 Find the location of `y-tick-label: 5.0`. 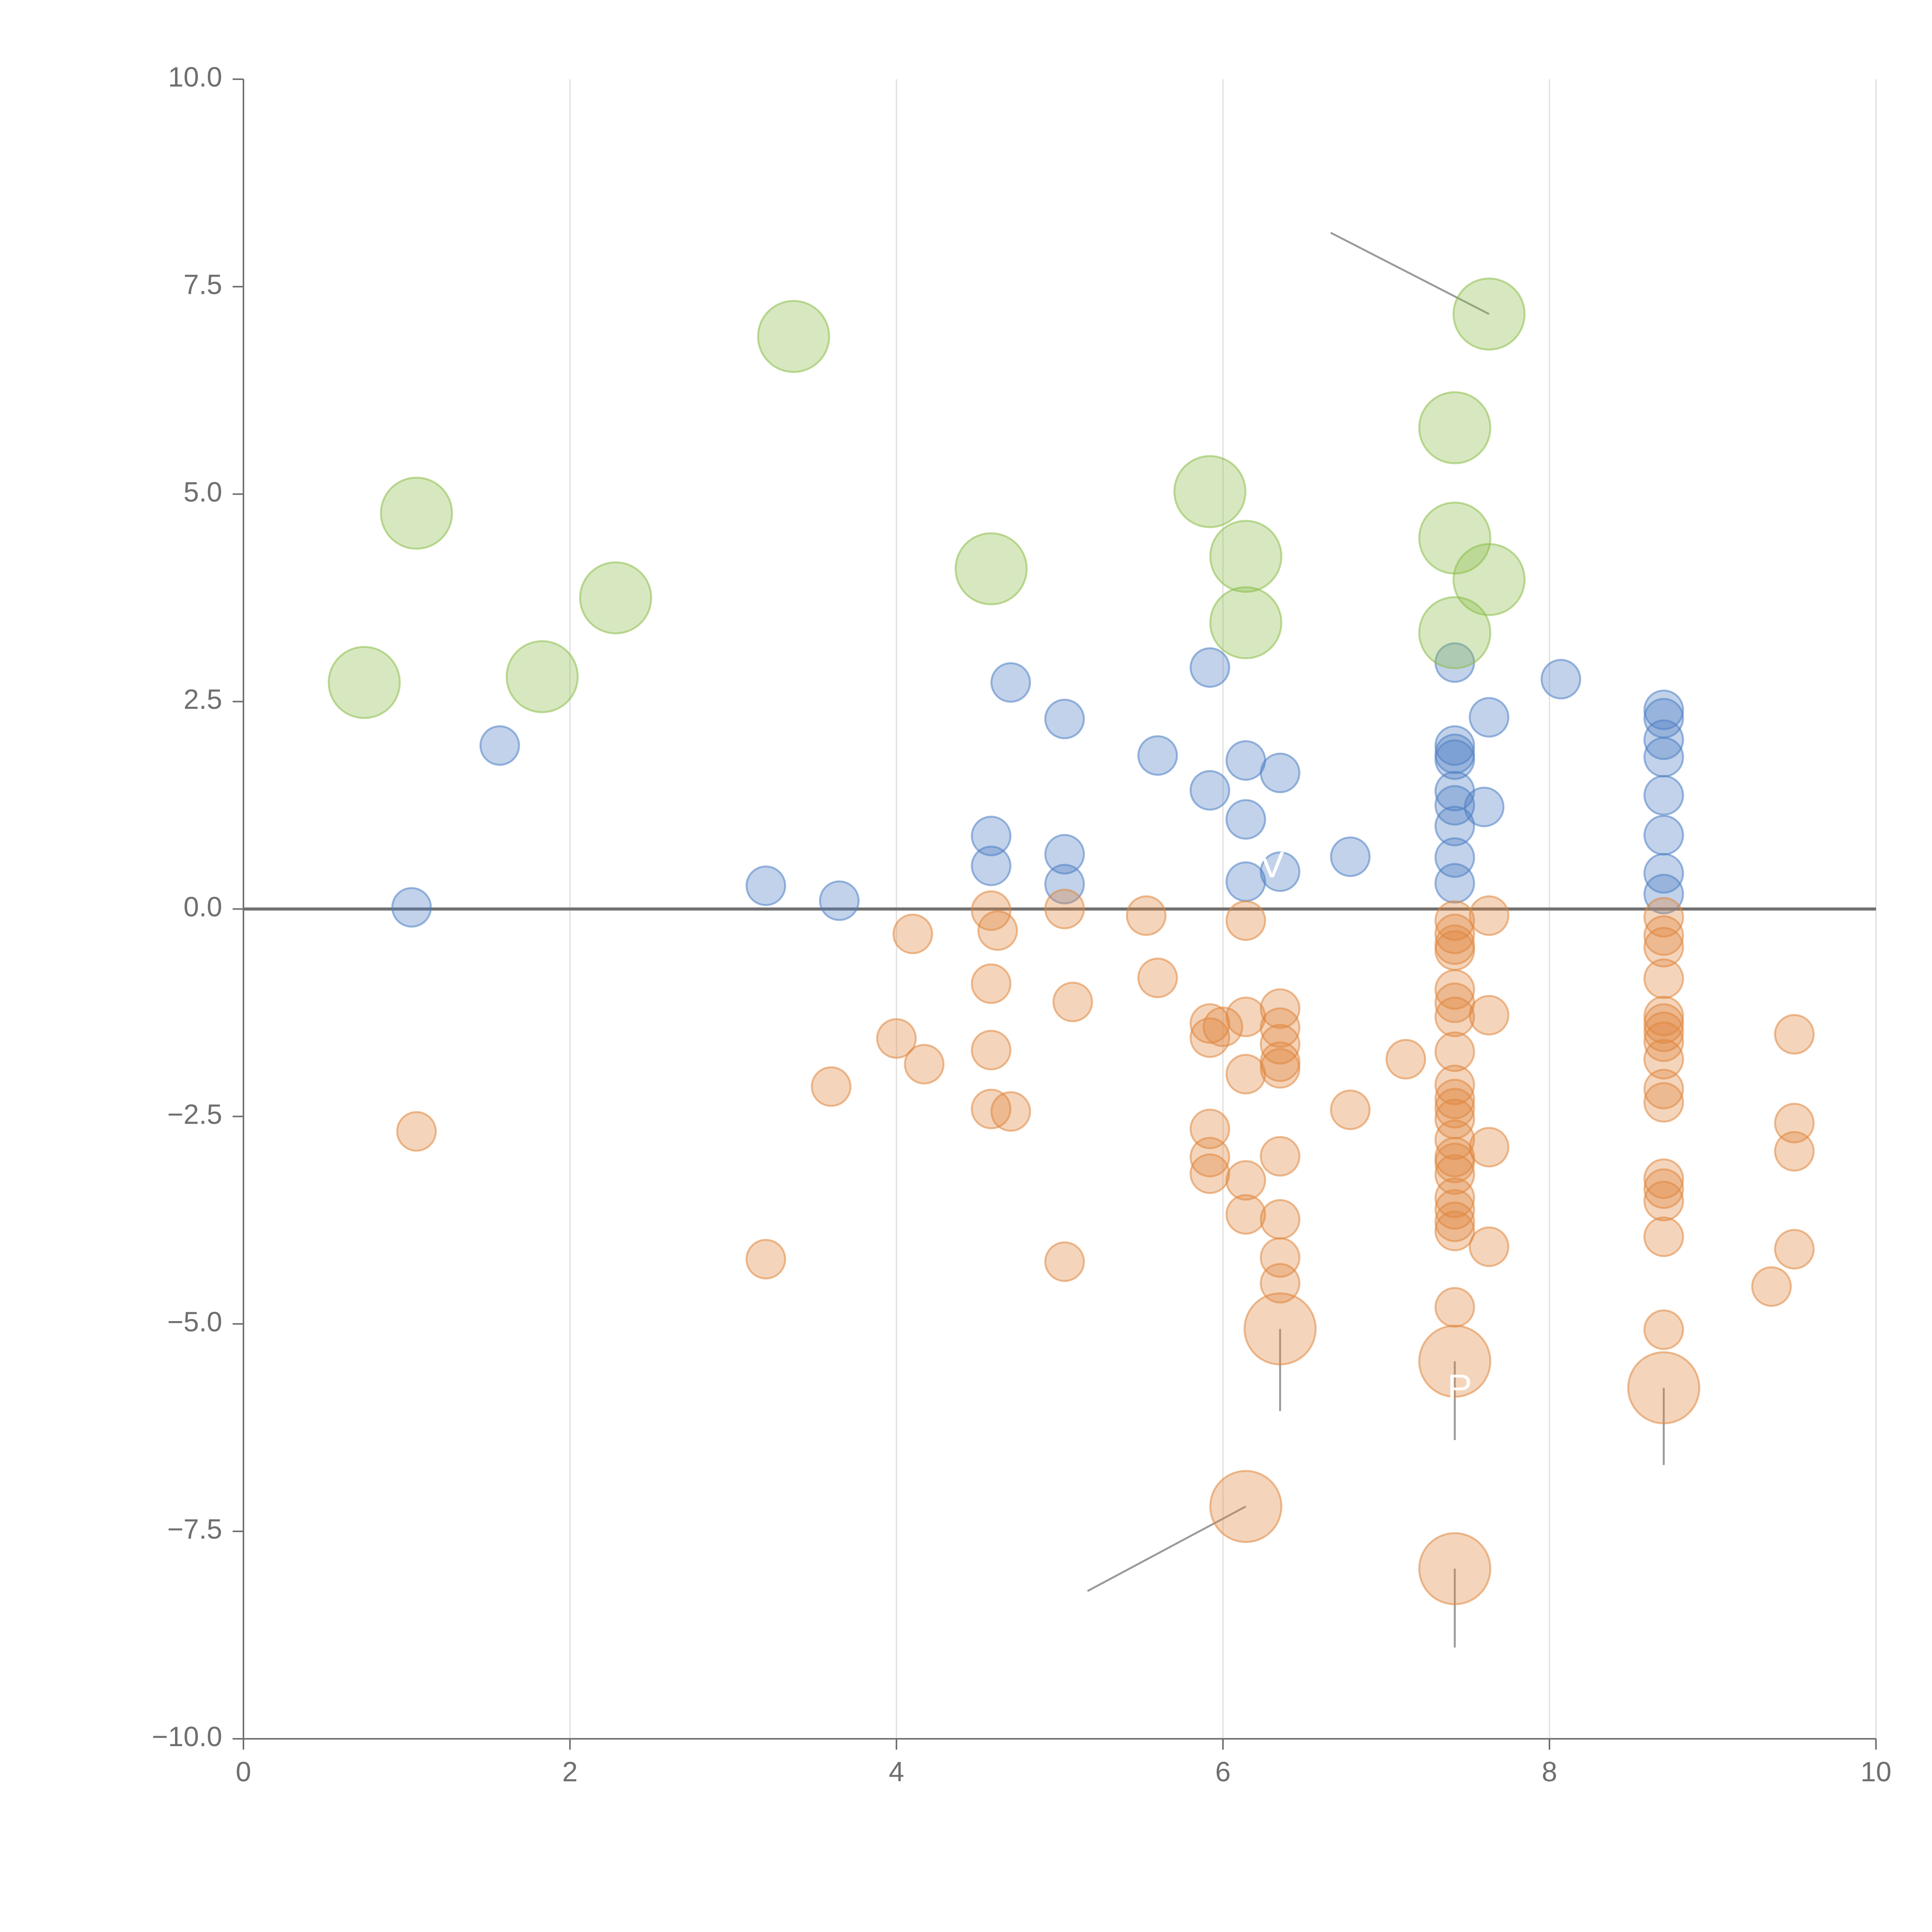

y-tick-label: 5.0 is located at coordinates (203, 492).